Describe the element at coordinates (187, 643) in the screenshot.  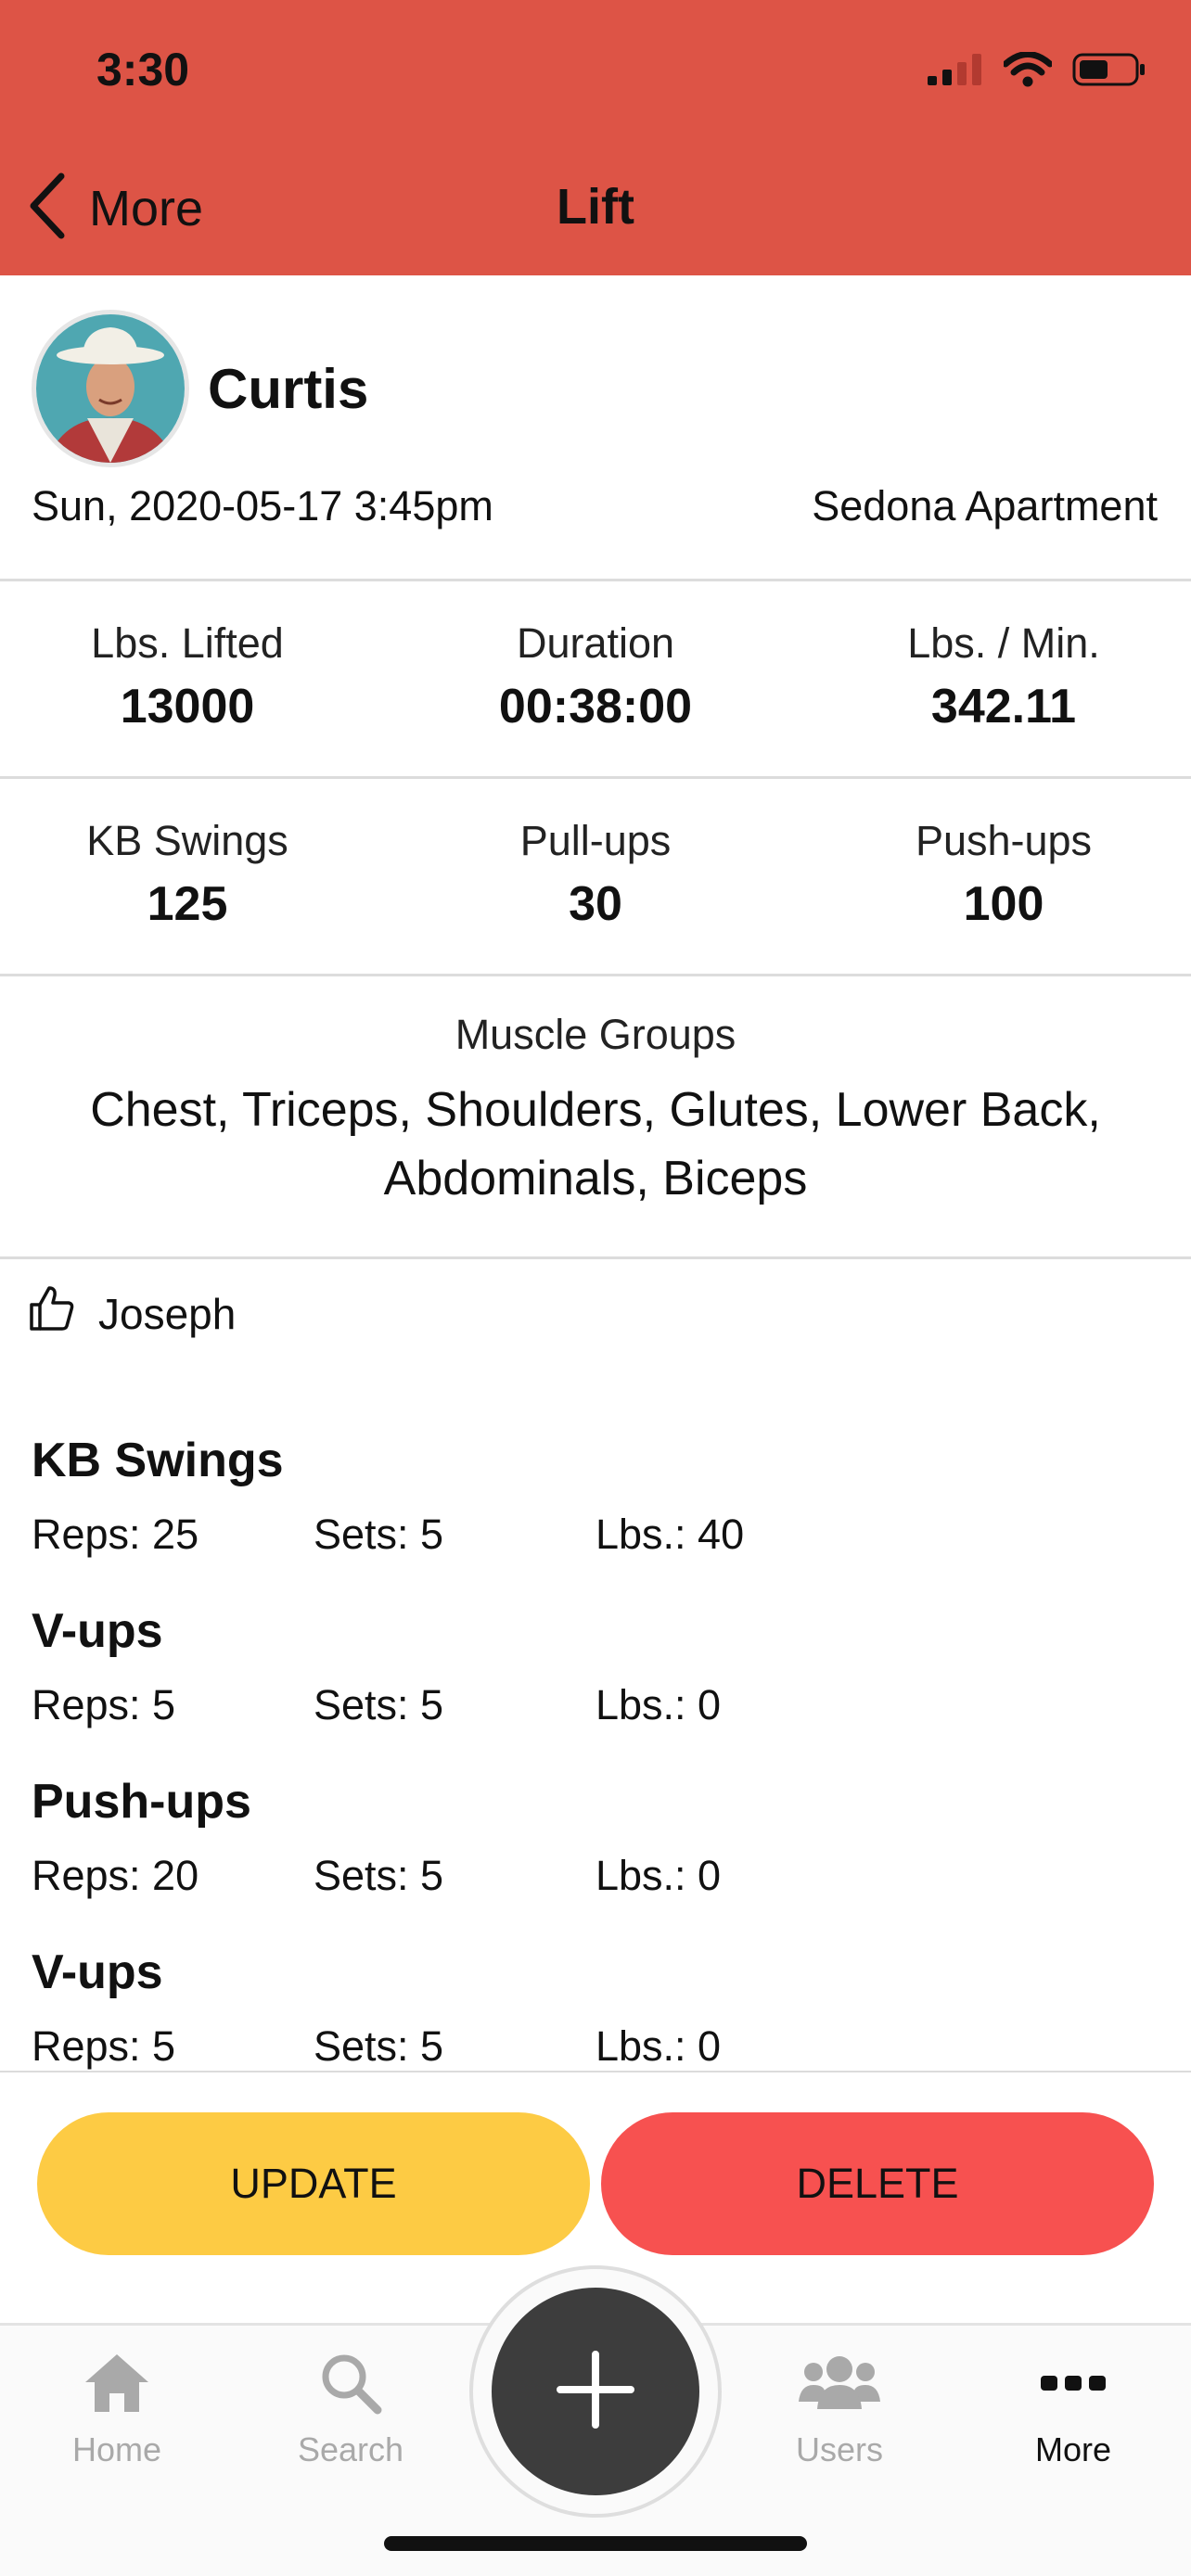
I see `stat-label: Lbs. Lifted` at that location.